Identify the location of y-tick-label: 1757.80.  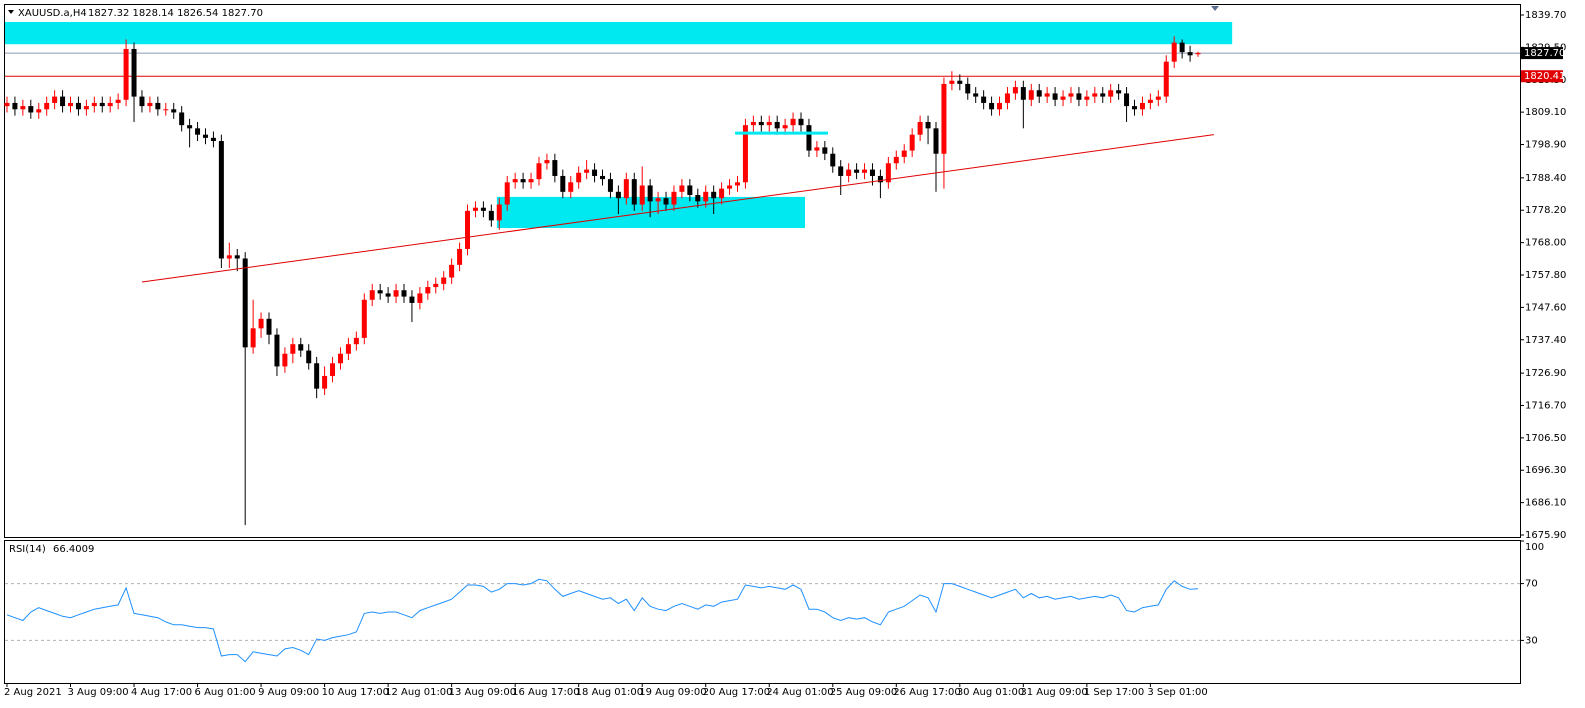
(1545, 275).